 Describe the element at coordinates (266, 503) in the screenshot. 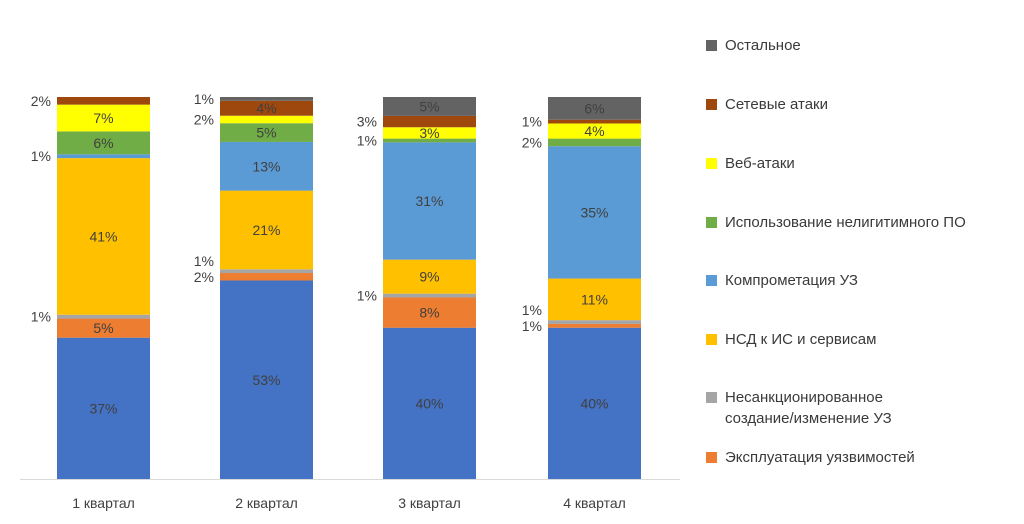

I see `x-tick-label: 2 квартал` at that location.